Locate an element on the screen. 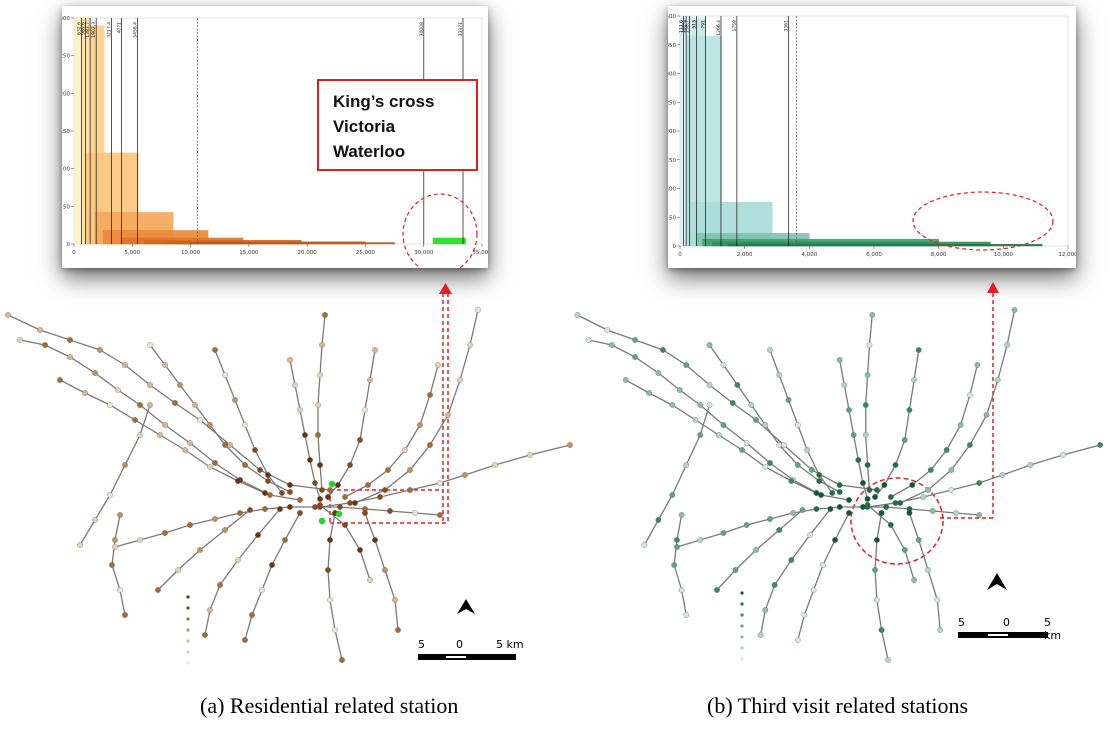 The width and height of the screenshot is (1115, 733). y-tick-label: 400 is located at coordinates (672, 17).